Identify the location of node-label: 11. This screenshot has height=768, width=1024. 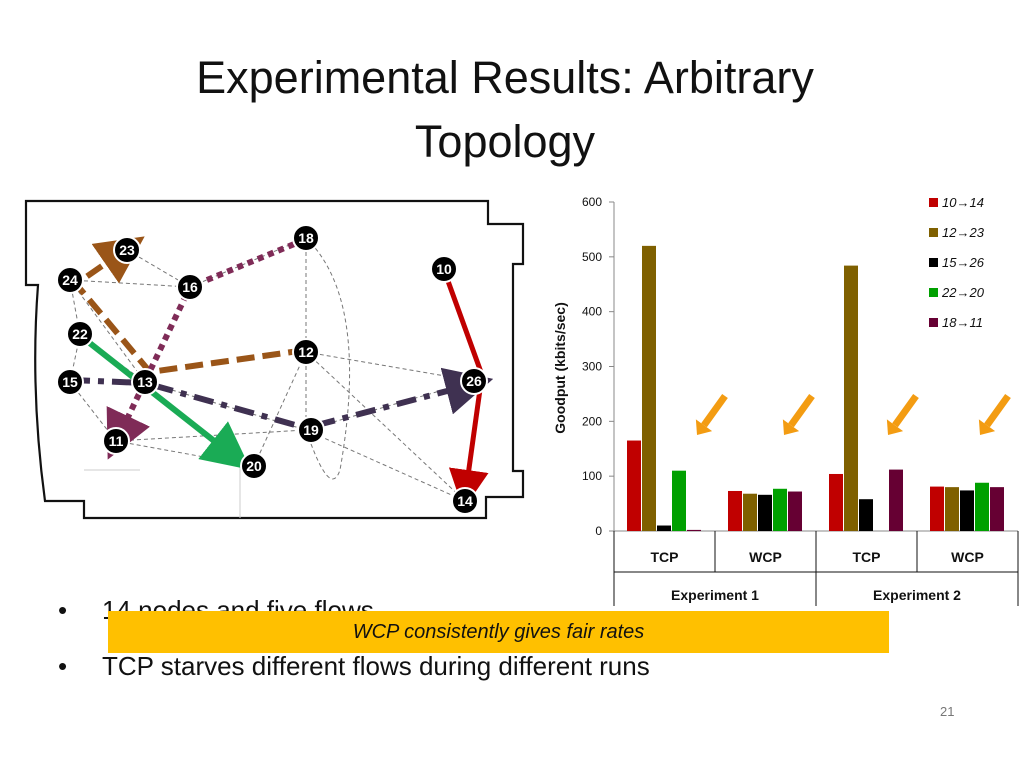
(116, 441).